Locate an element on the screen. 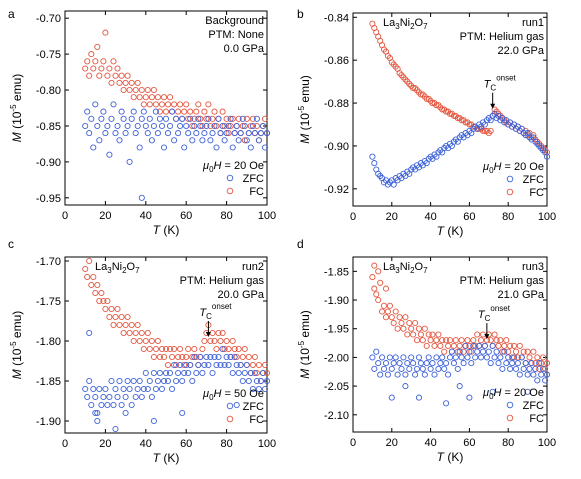  annotation-line: PTM: None is located at coordinates (236, 35).